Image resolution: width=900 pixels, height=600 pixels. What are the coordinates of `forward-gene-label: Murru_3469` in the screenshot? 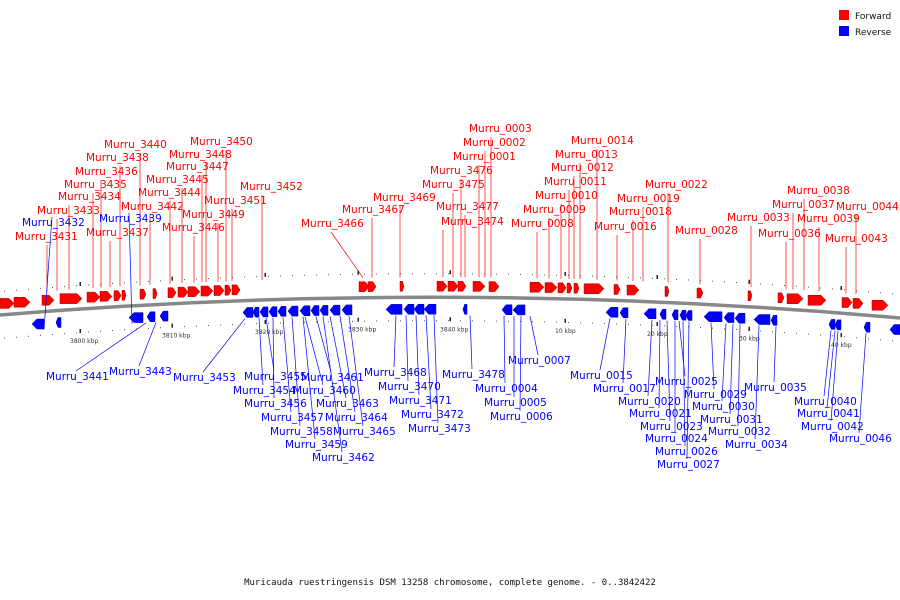 It's located at (404, 198).